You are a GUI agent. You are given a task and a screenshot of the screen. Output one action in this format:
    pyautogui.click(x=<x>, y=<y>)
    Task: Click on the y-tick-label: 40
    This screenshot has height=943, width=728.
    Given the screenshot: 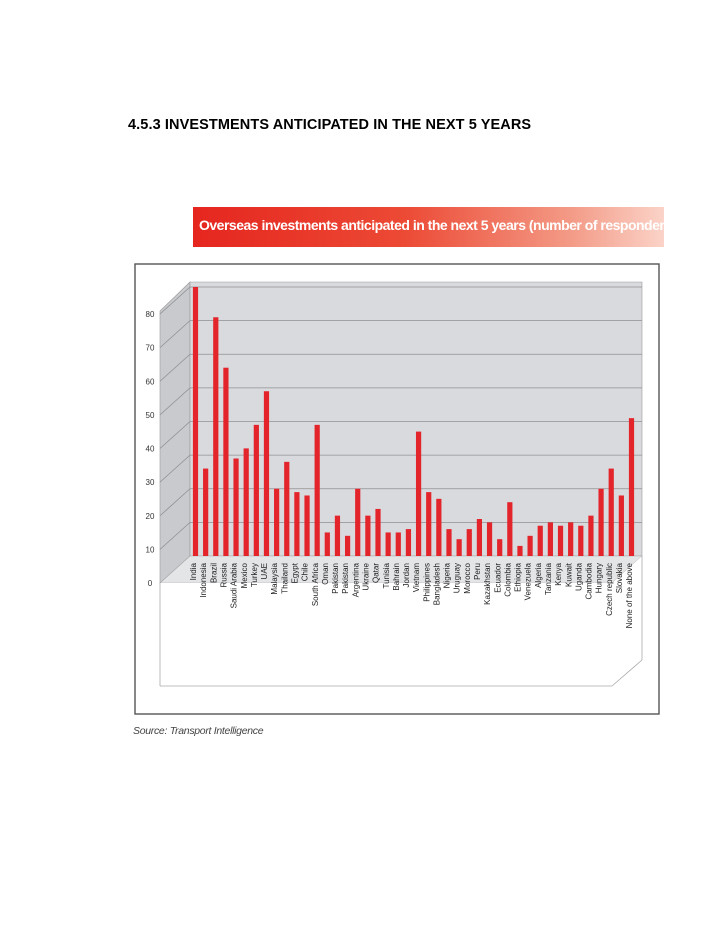 What is the action you would take?
    pyautogui.click(x=150, y=449)
    